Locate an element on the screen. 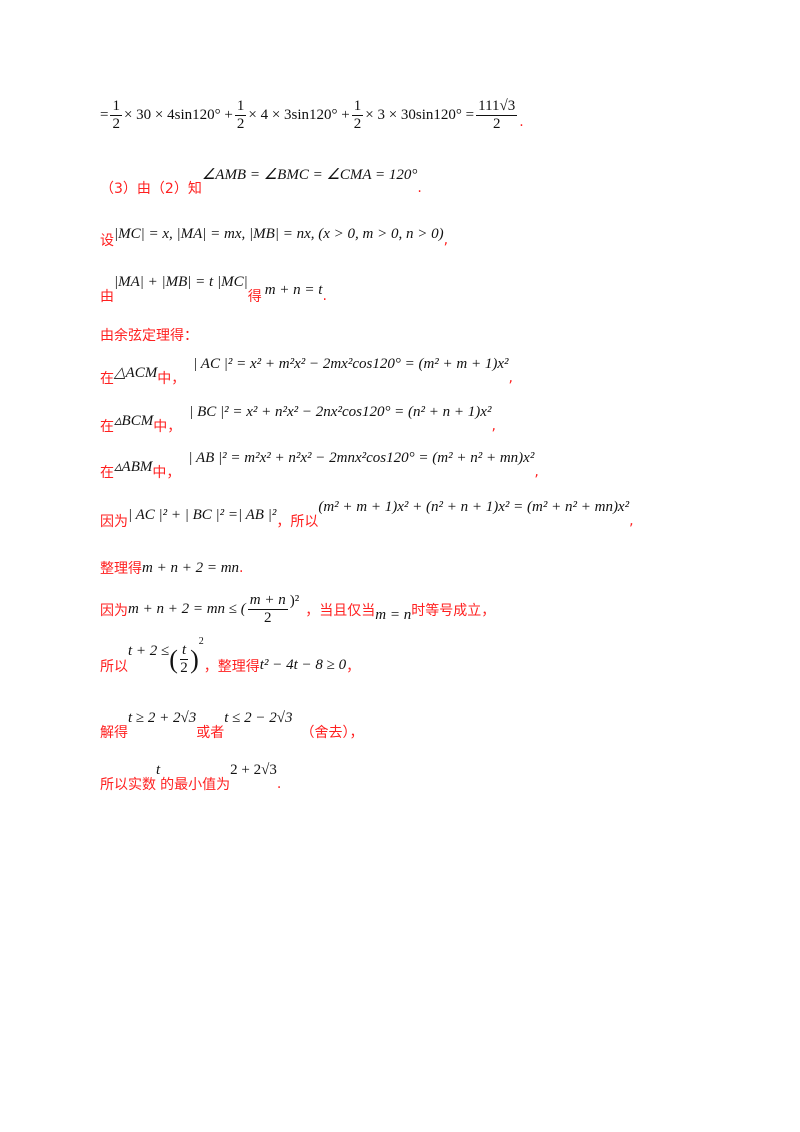 This screenshot has height=1132, width=800. text: 由余弦定理得： is located at coordinates (149, 336).